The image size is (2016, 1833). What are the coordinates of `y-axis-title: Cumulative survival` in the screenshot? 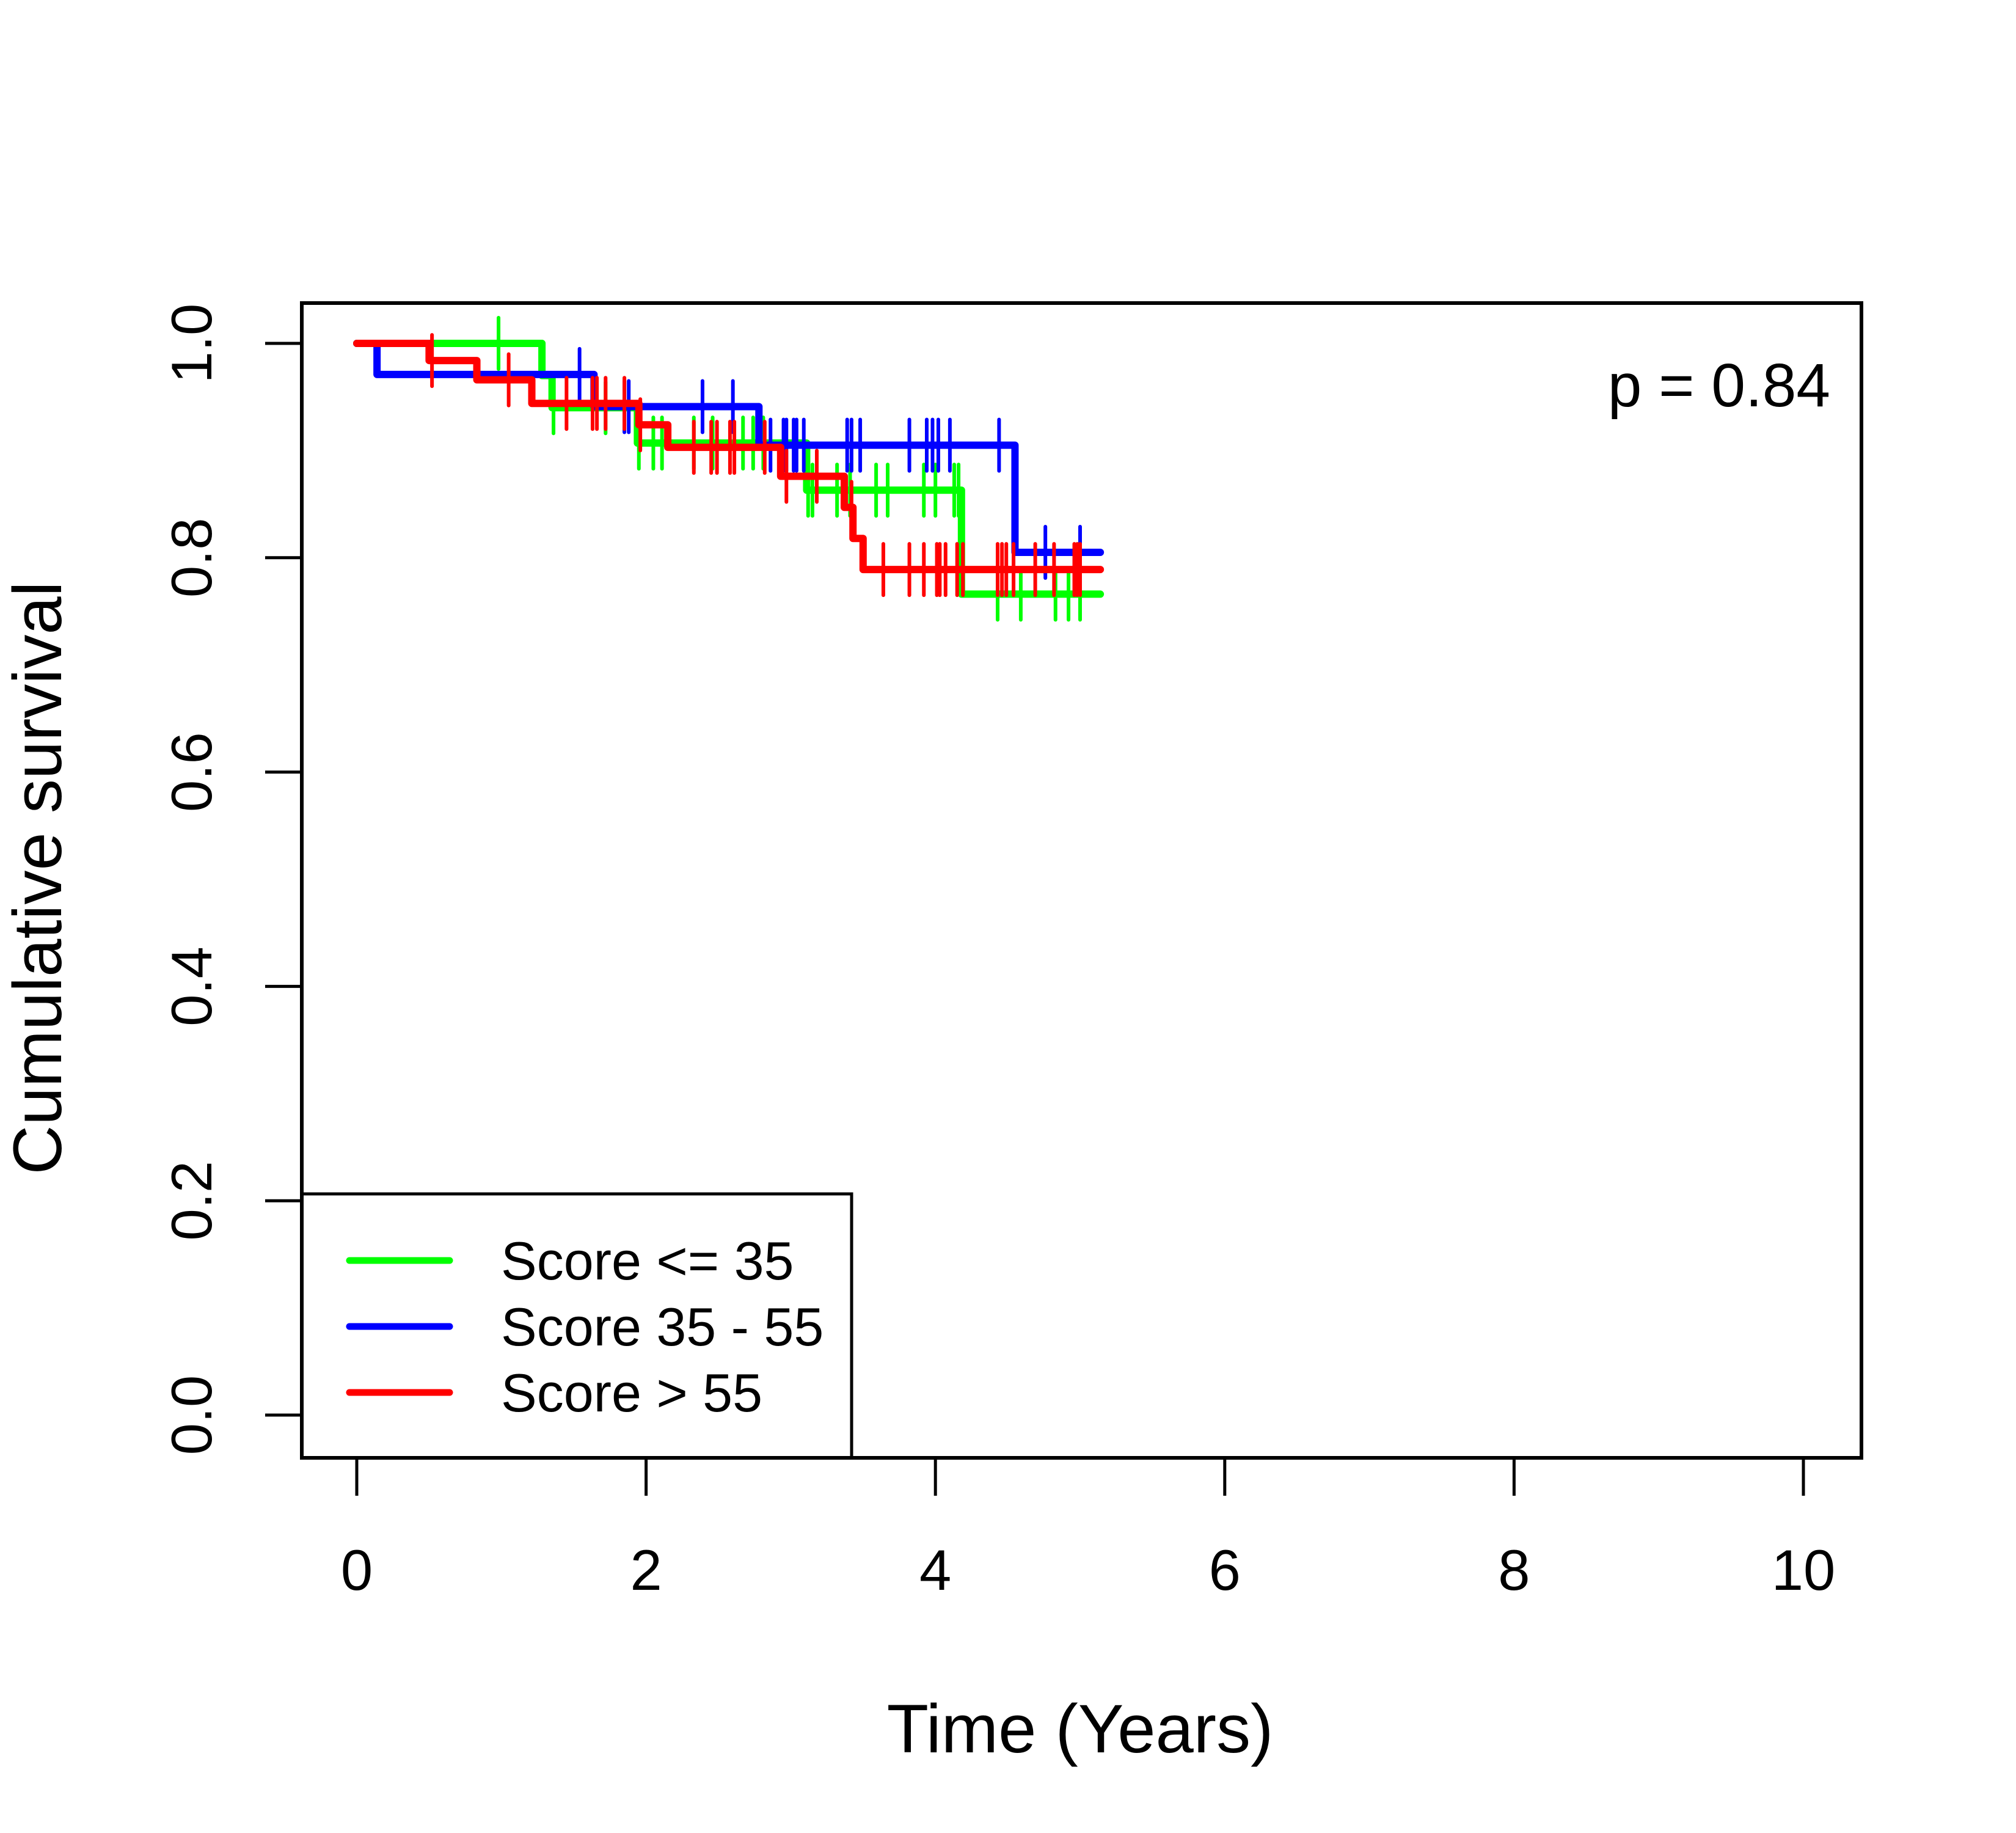 It's located at (38, 878).